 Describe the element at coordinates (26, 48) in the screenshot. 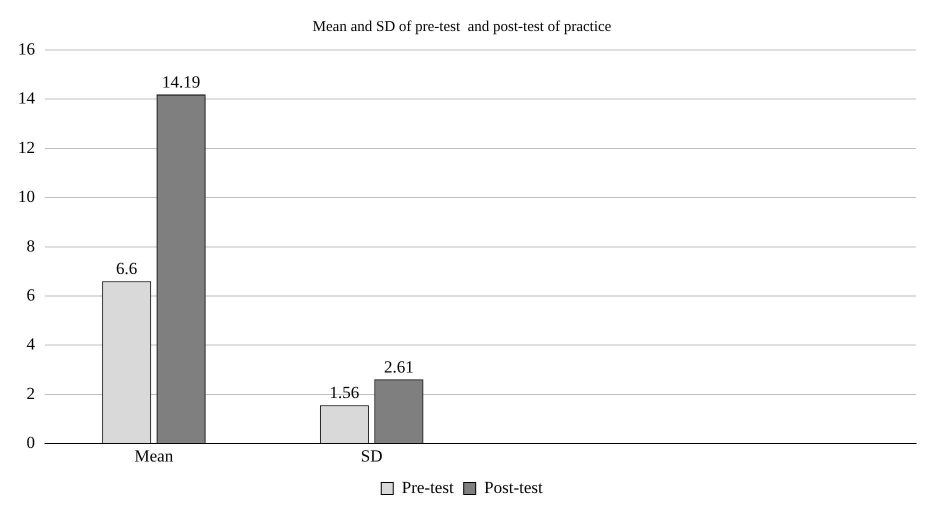

I see `y-tick-label: 16` at that location.